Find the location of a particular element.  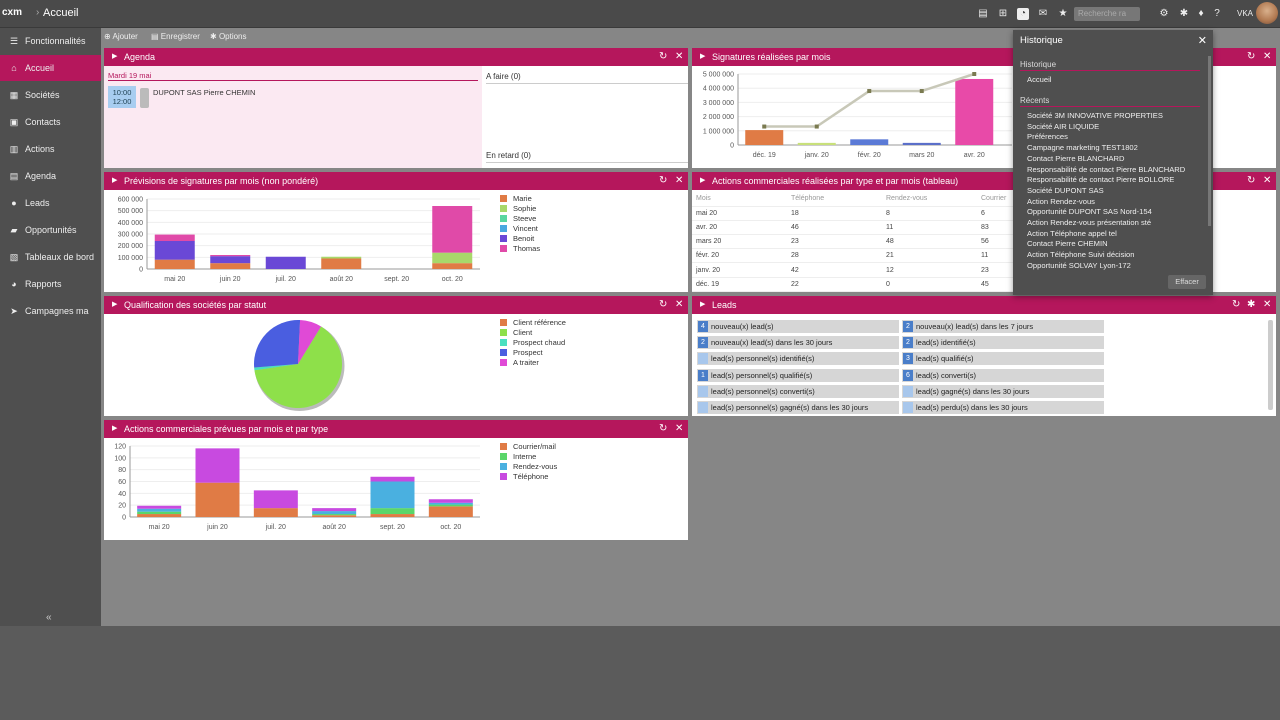

help-icon: ? is located at coordinates (1217, 13).